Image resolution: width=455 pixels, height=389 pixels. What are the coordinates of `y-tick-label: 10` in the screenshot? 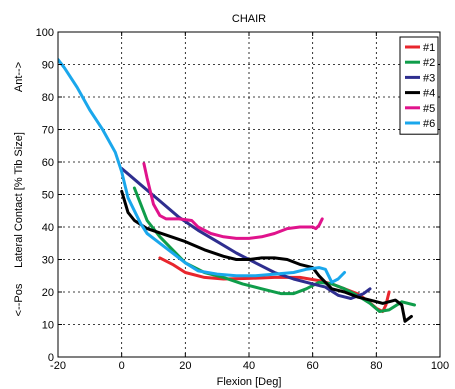 It's located at (48, 326).